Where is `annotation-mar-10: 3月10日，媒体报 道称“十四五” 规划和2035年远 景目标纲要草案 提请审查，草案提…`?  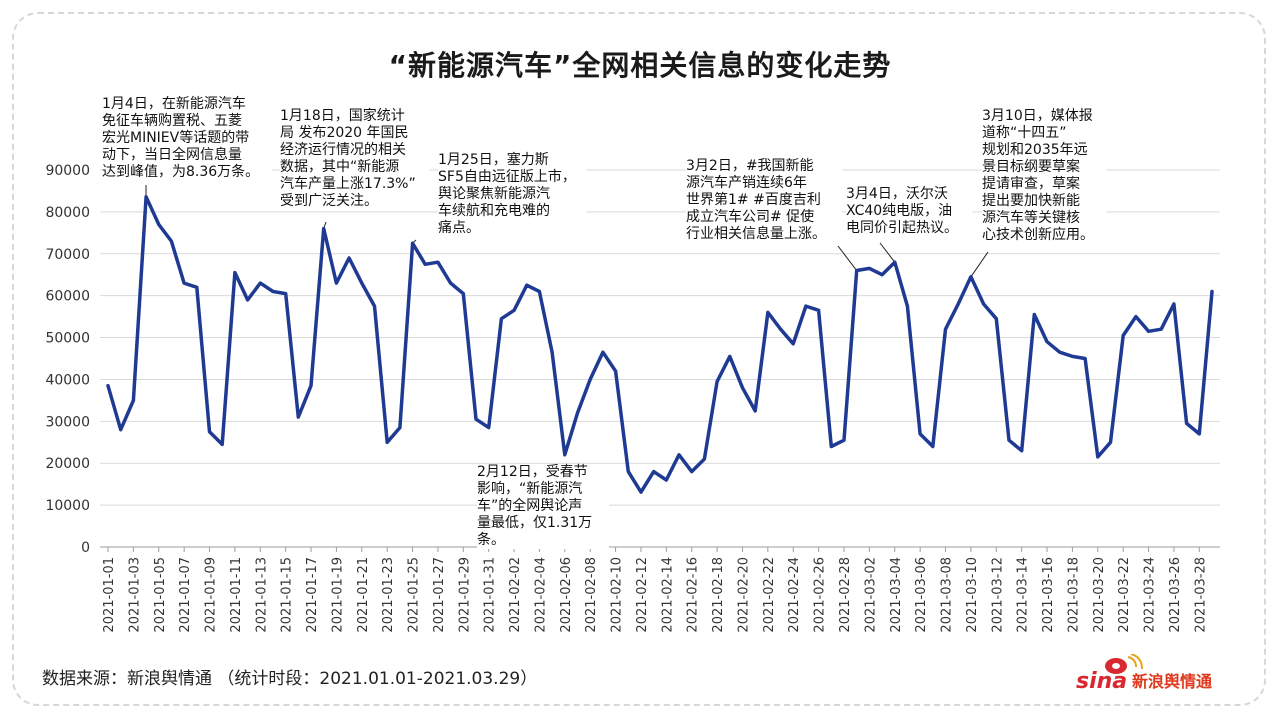 annotation-mar-10: 3月10日，媒体报 道称“十四五” 规划和2035年远 景目标纲要草案 提请审查，草案提… is located at coordinates (1044, 176).